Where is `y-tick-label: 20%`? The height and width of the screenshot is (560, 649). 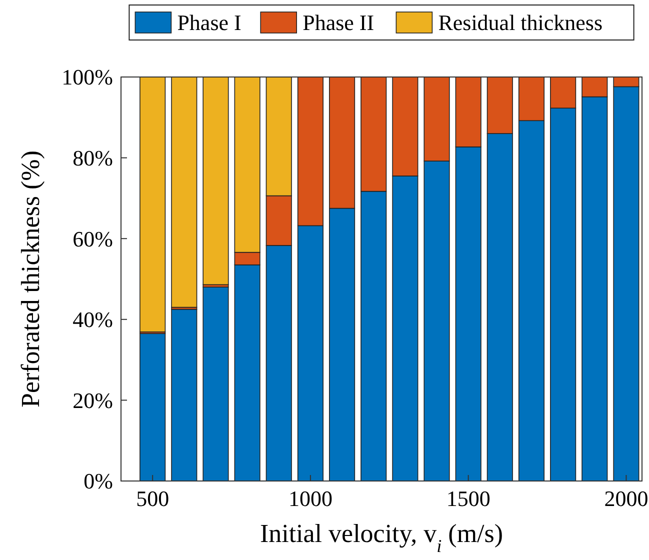 y-tick-label: 20% is located at coordinates (92, 400).